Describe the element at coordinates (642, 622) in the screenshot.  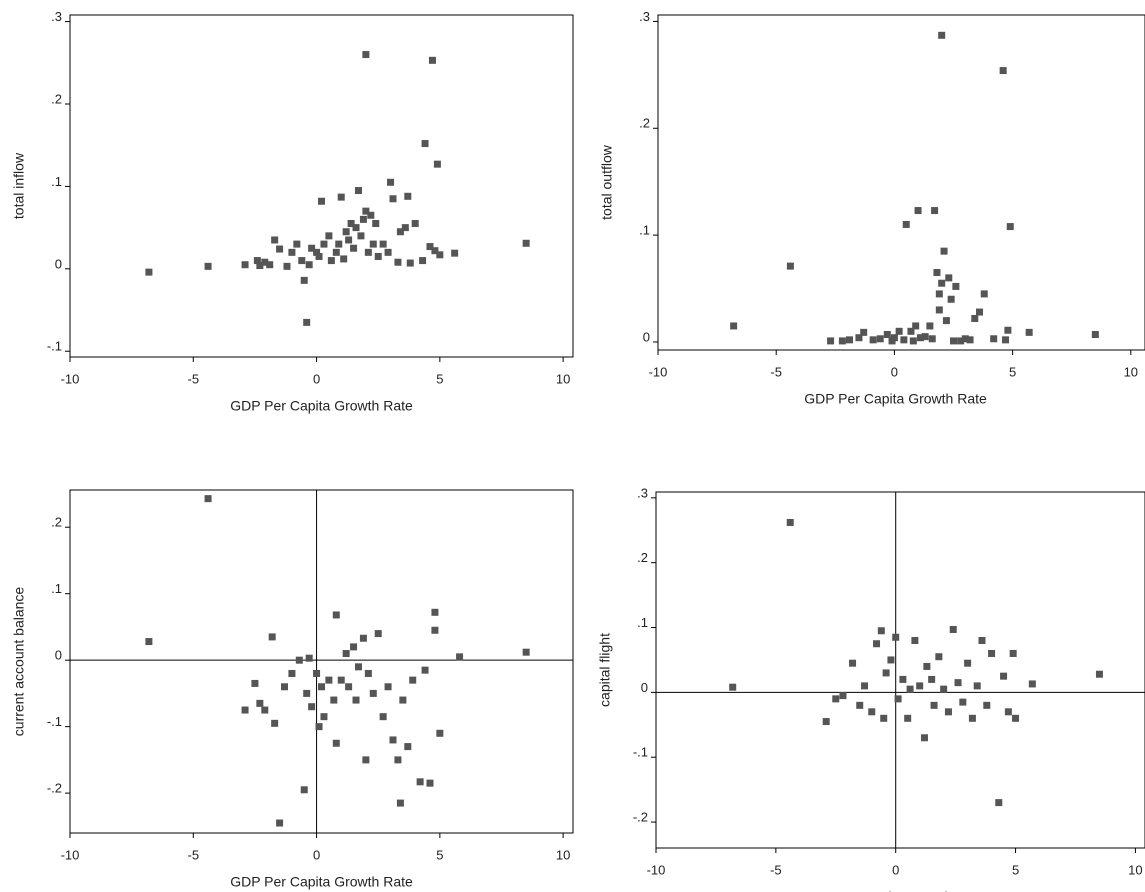
I see `y-tick-label: .1` at that location.